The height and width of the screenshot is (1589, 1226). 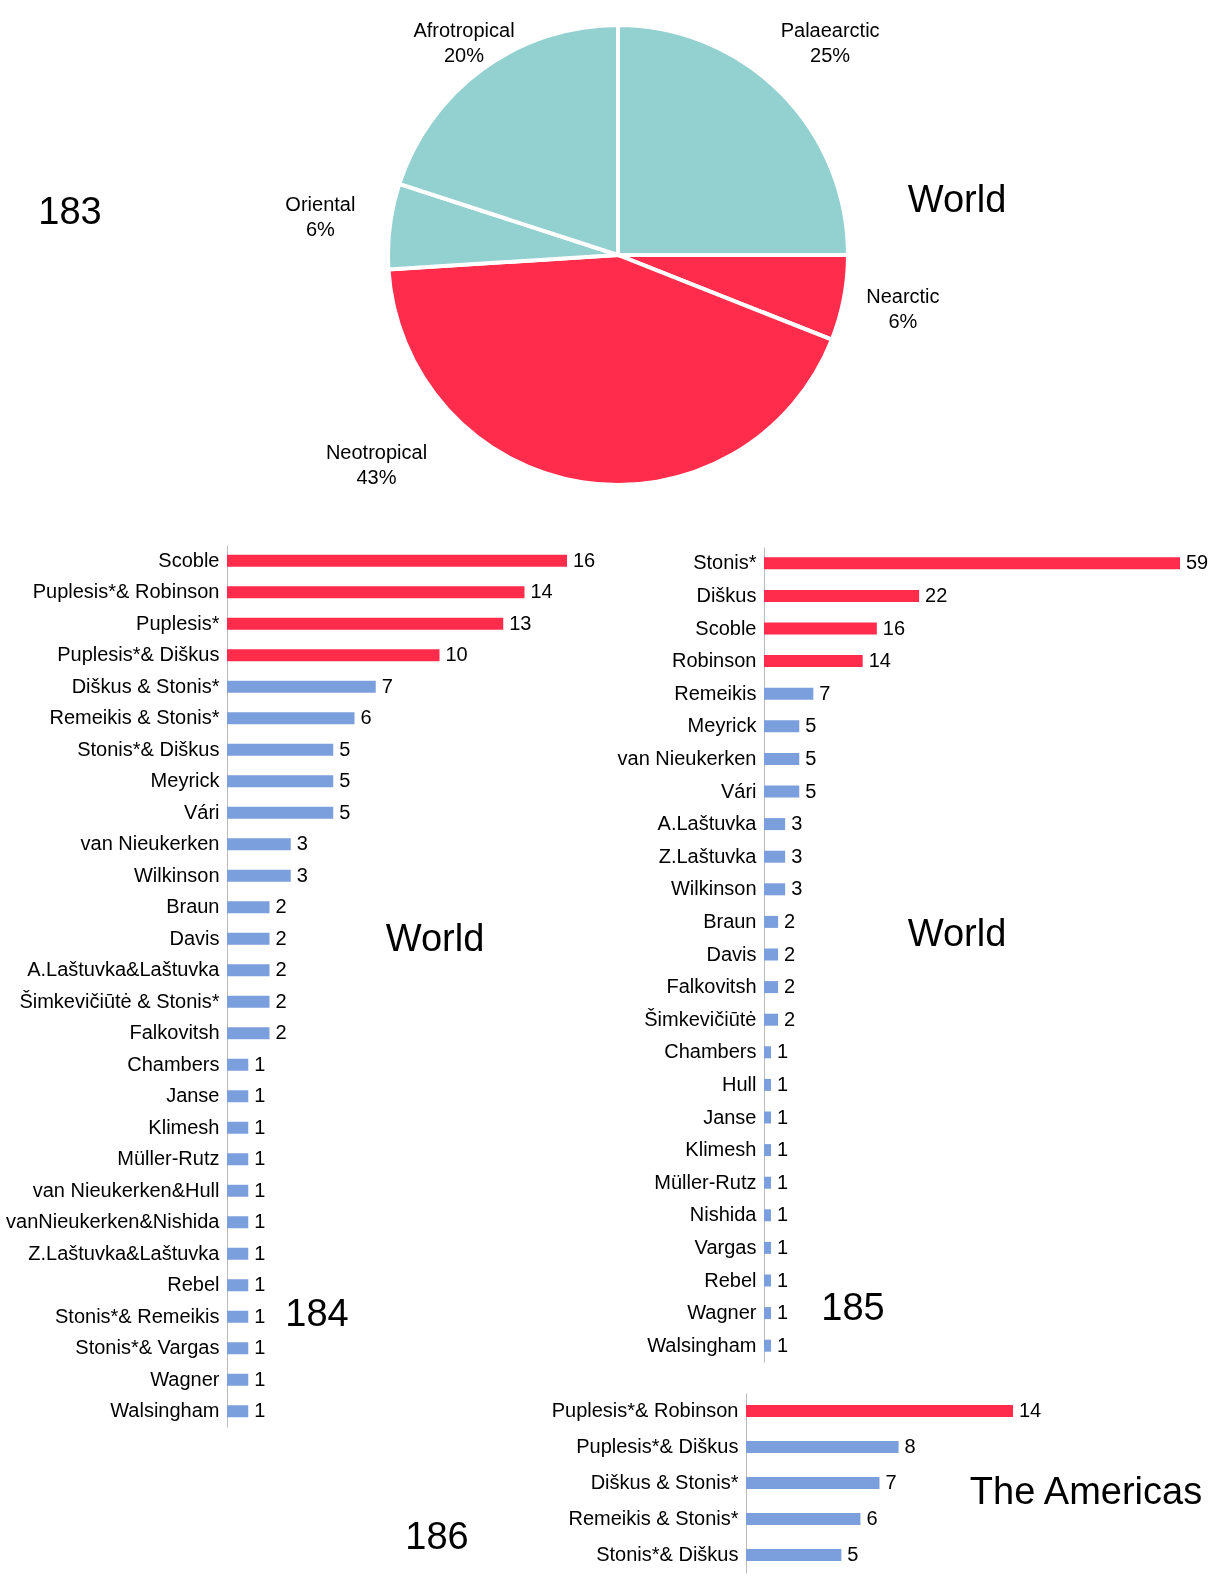 I want to click on y-tick-label: Vári, so click(x=201, y=811).